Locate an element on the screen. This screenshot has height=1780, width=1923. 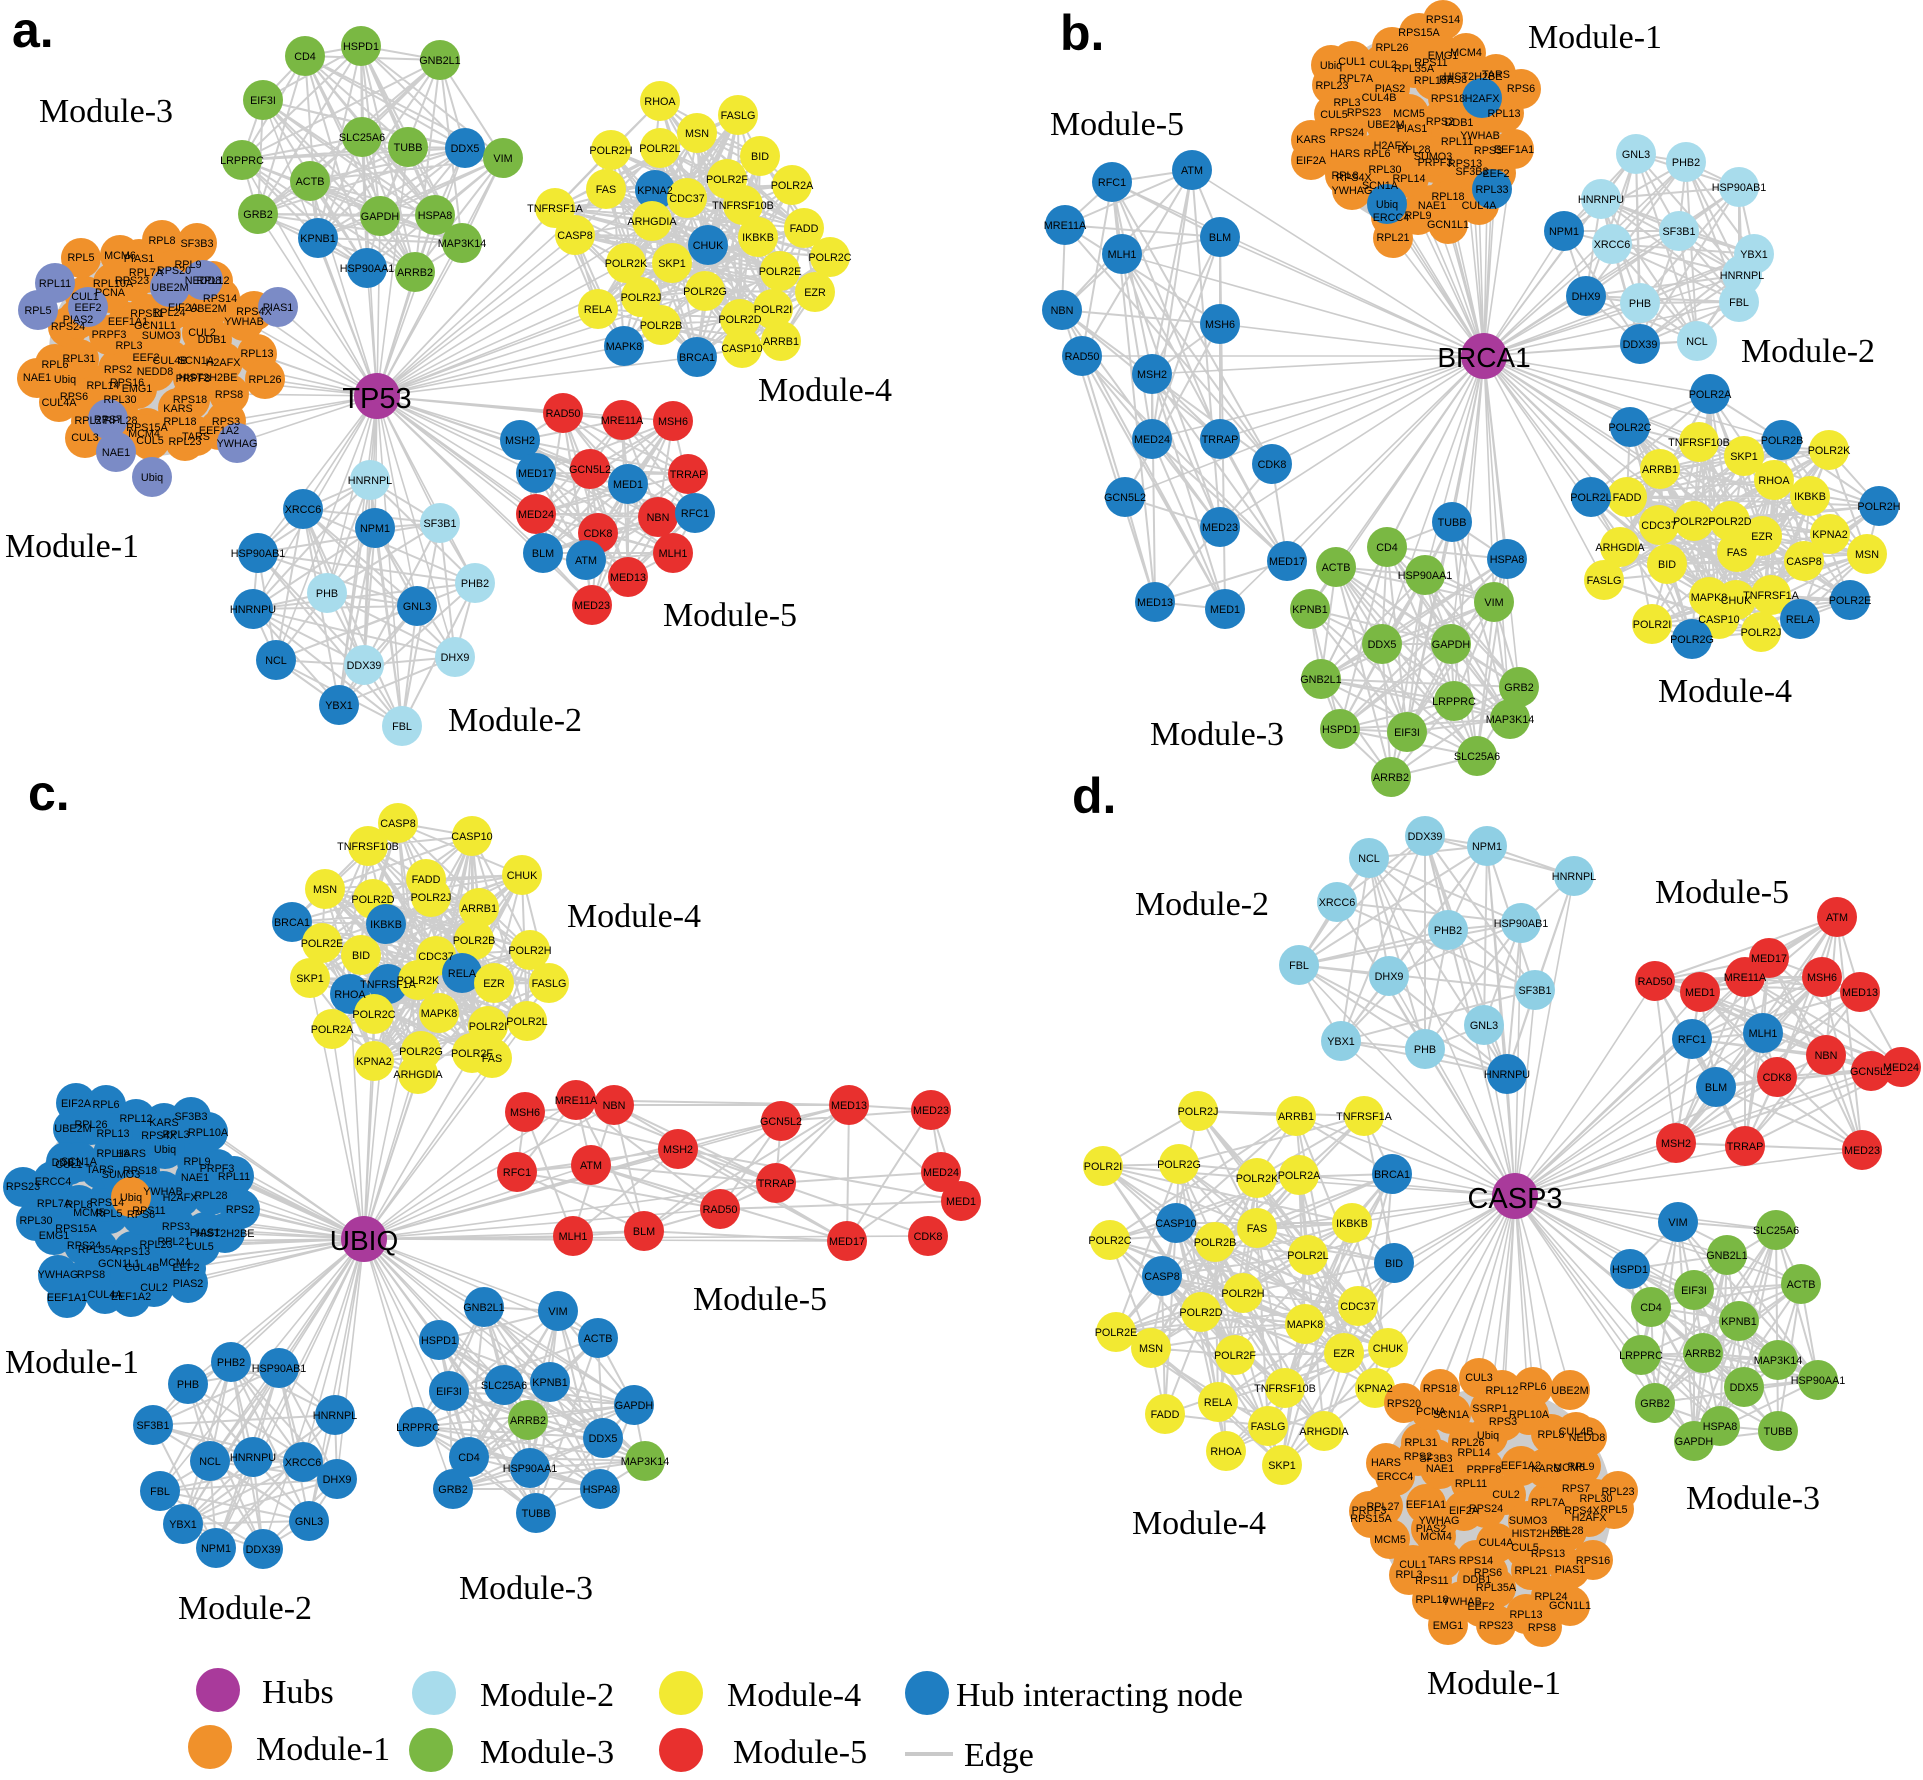
svg-text: CASP3 is located at coordinates (1514, 1199).